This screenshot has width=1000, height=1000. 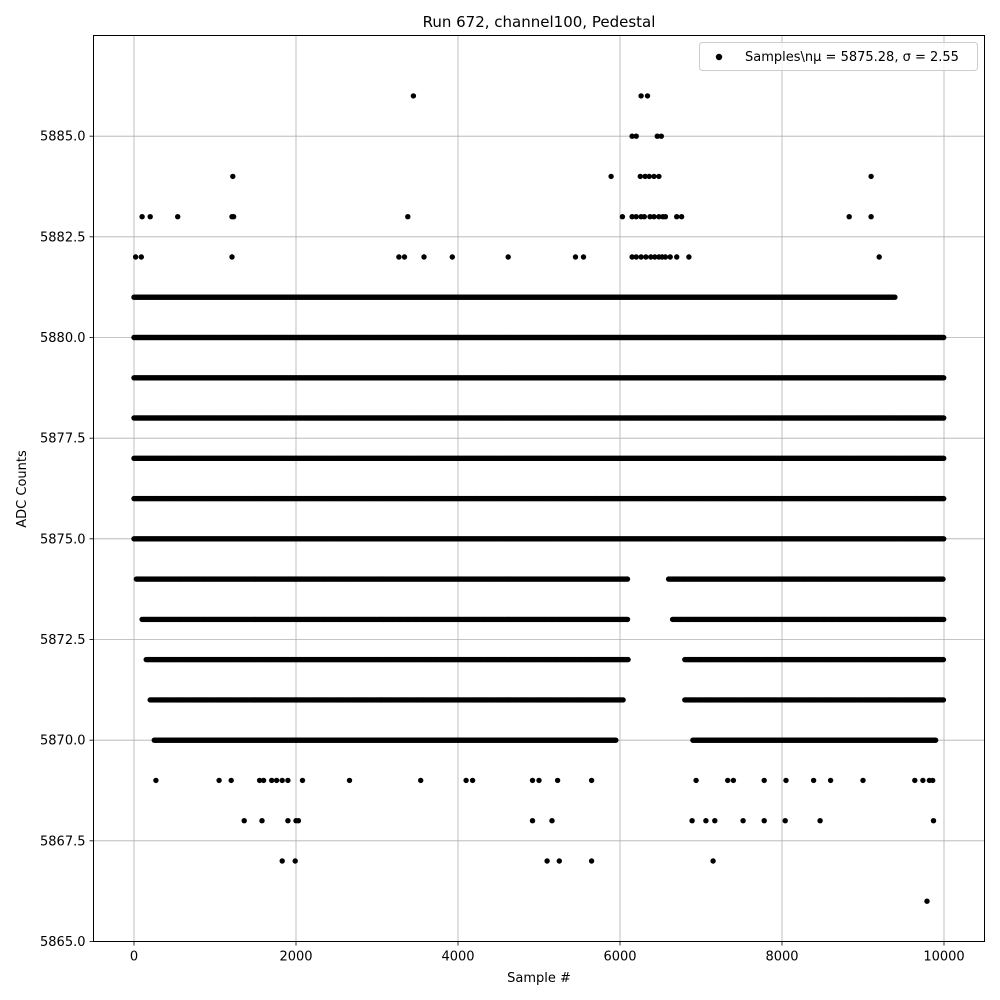 I want to click on chart-title: Run 672, channel100, Pedestal, so click(x=539, y=22).